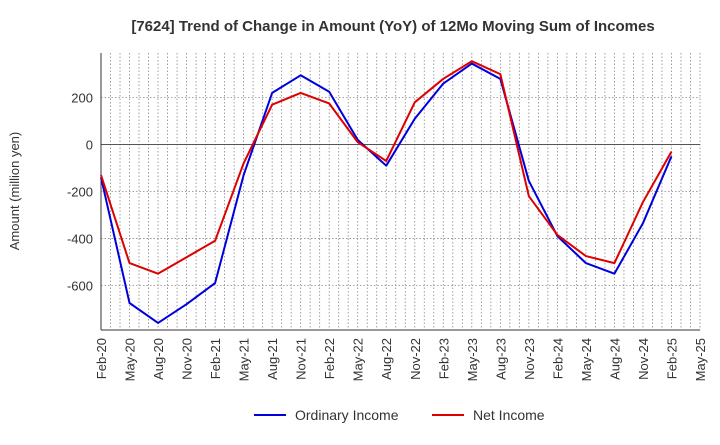  Describe the element at coordinates (187, 359) in the screenshot. I see `x-tick-label: Nov-20` at that location.